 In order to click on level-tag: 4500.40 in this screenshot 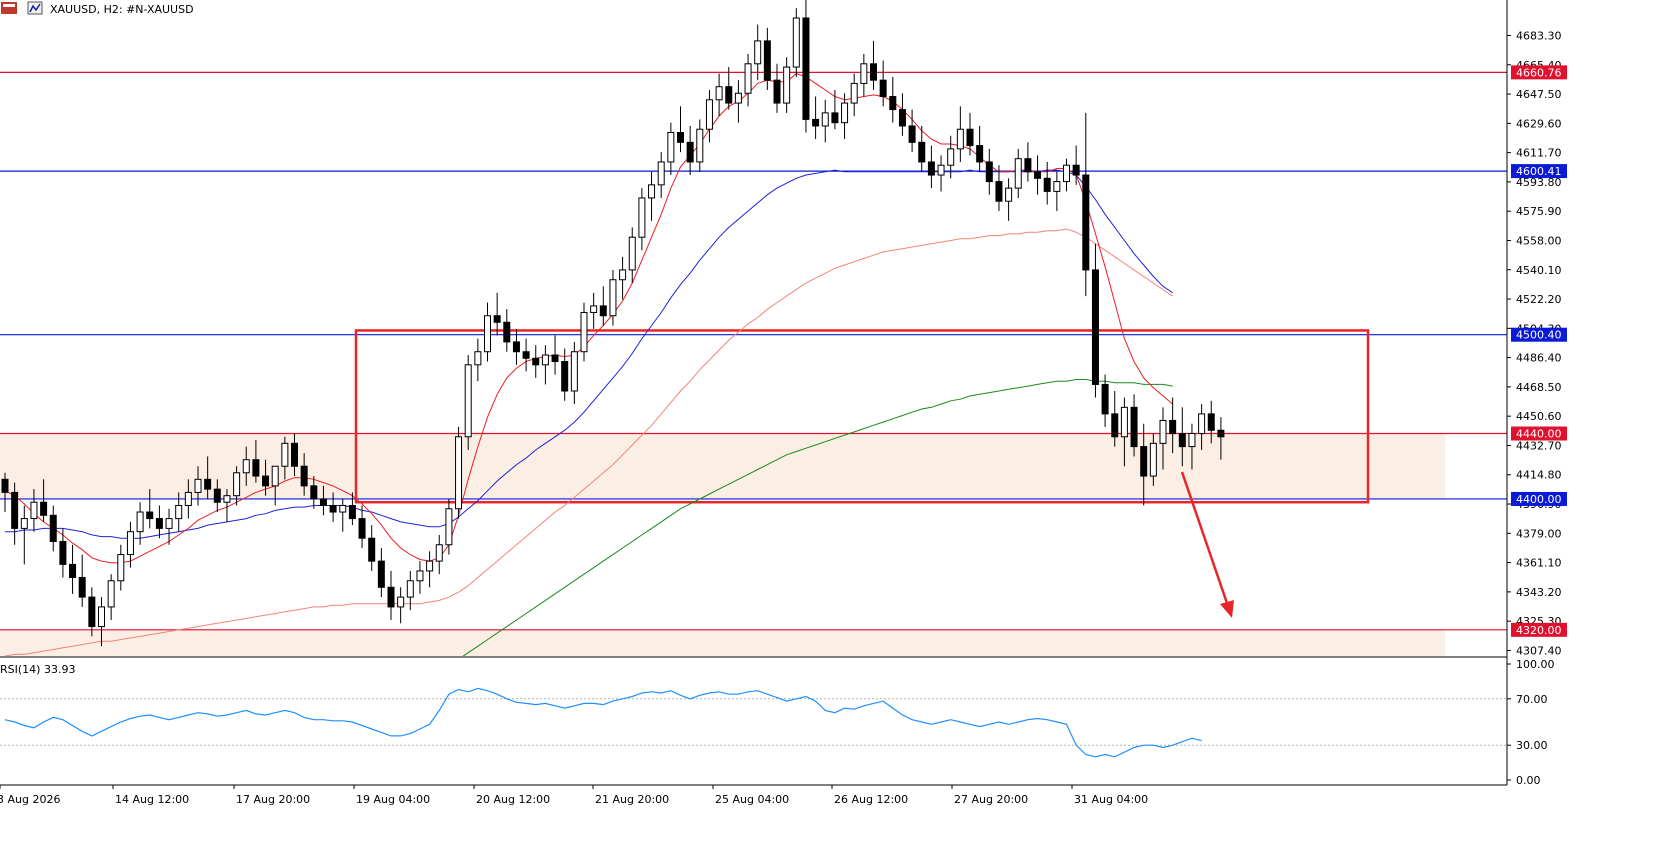, I will do `click(1539, 334)`.